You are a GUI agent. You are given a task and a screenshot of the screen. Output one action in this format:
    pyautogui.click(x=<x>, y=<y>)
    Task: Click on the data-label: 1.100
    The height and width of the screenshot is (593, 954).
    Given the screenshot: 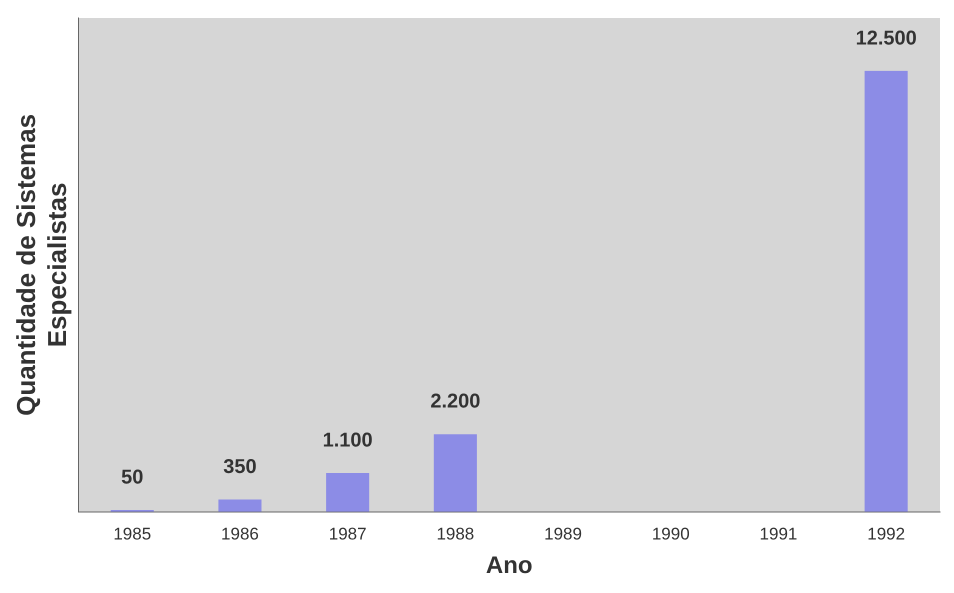 What is the action you would take?
    pyautogui.click(x=347, y=441)
    